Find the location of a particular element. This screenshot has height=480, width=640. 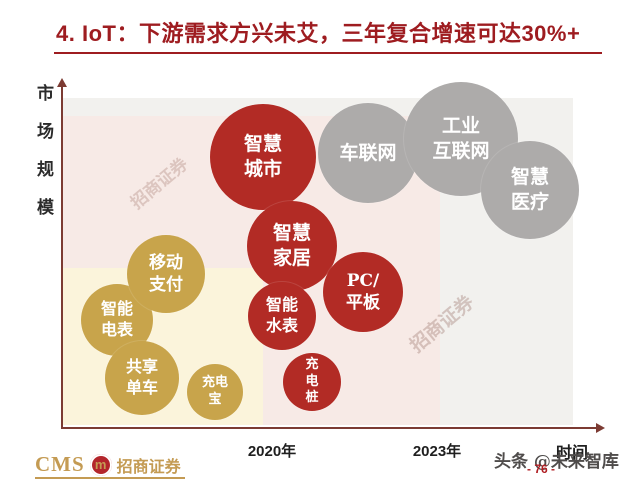

x-axis is located at coordinates (329, 428).